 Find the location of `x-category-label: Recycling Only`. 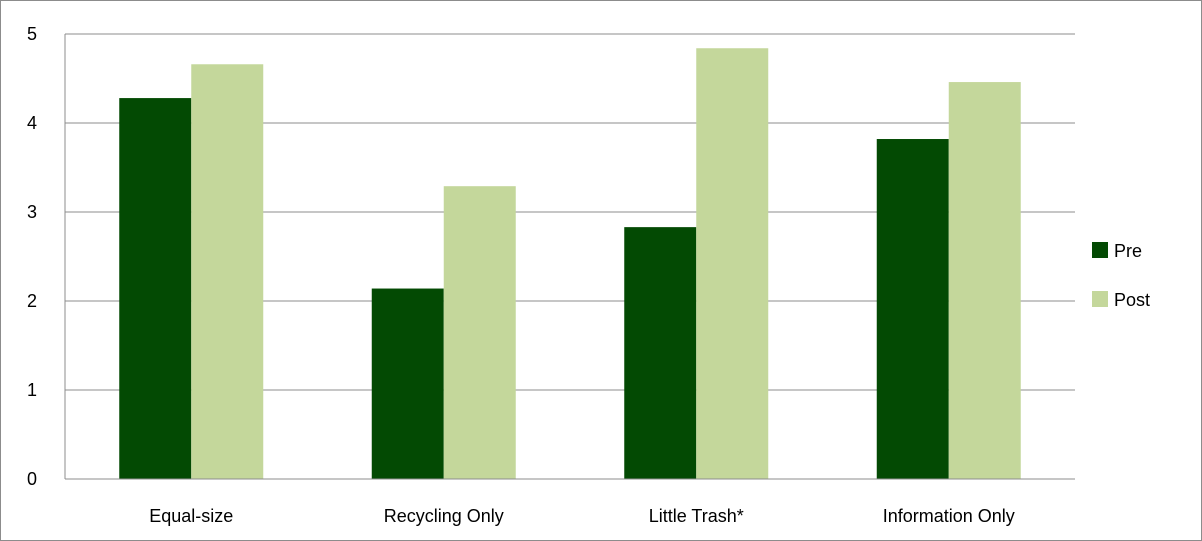

x-category-label: Recycling Only is located at coordinates (444, 516).